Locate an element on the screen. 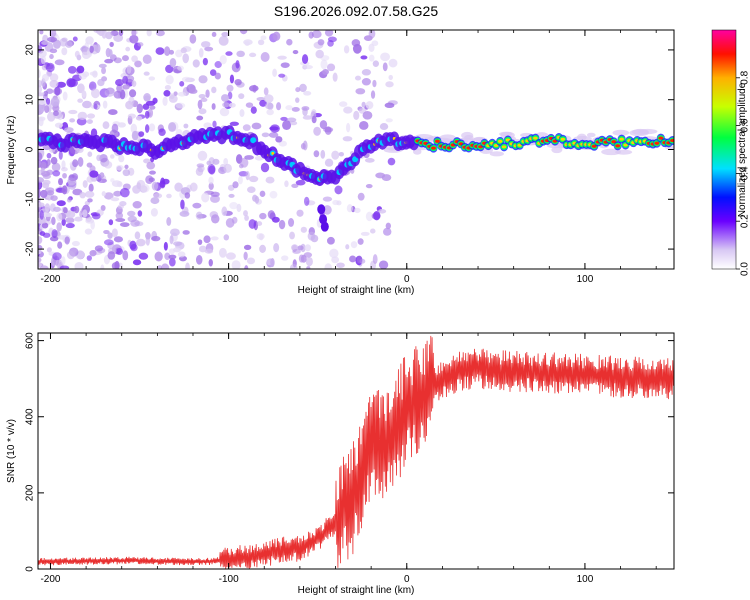 The image size is (750, 600). spectrogram-ytick-label: -20 is located at coordinates (30, 248).